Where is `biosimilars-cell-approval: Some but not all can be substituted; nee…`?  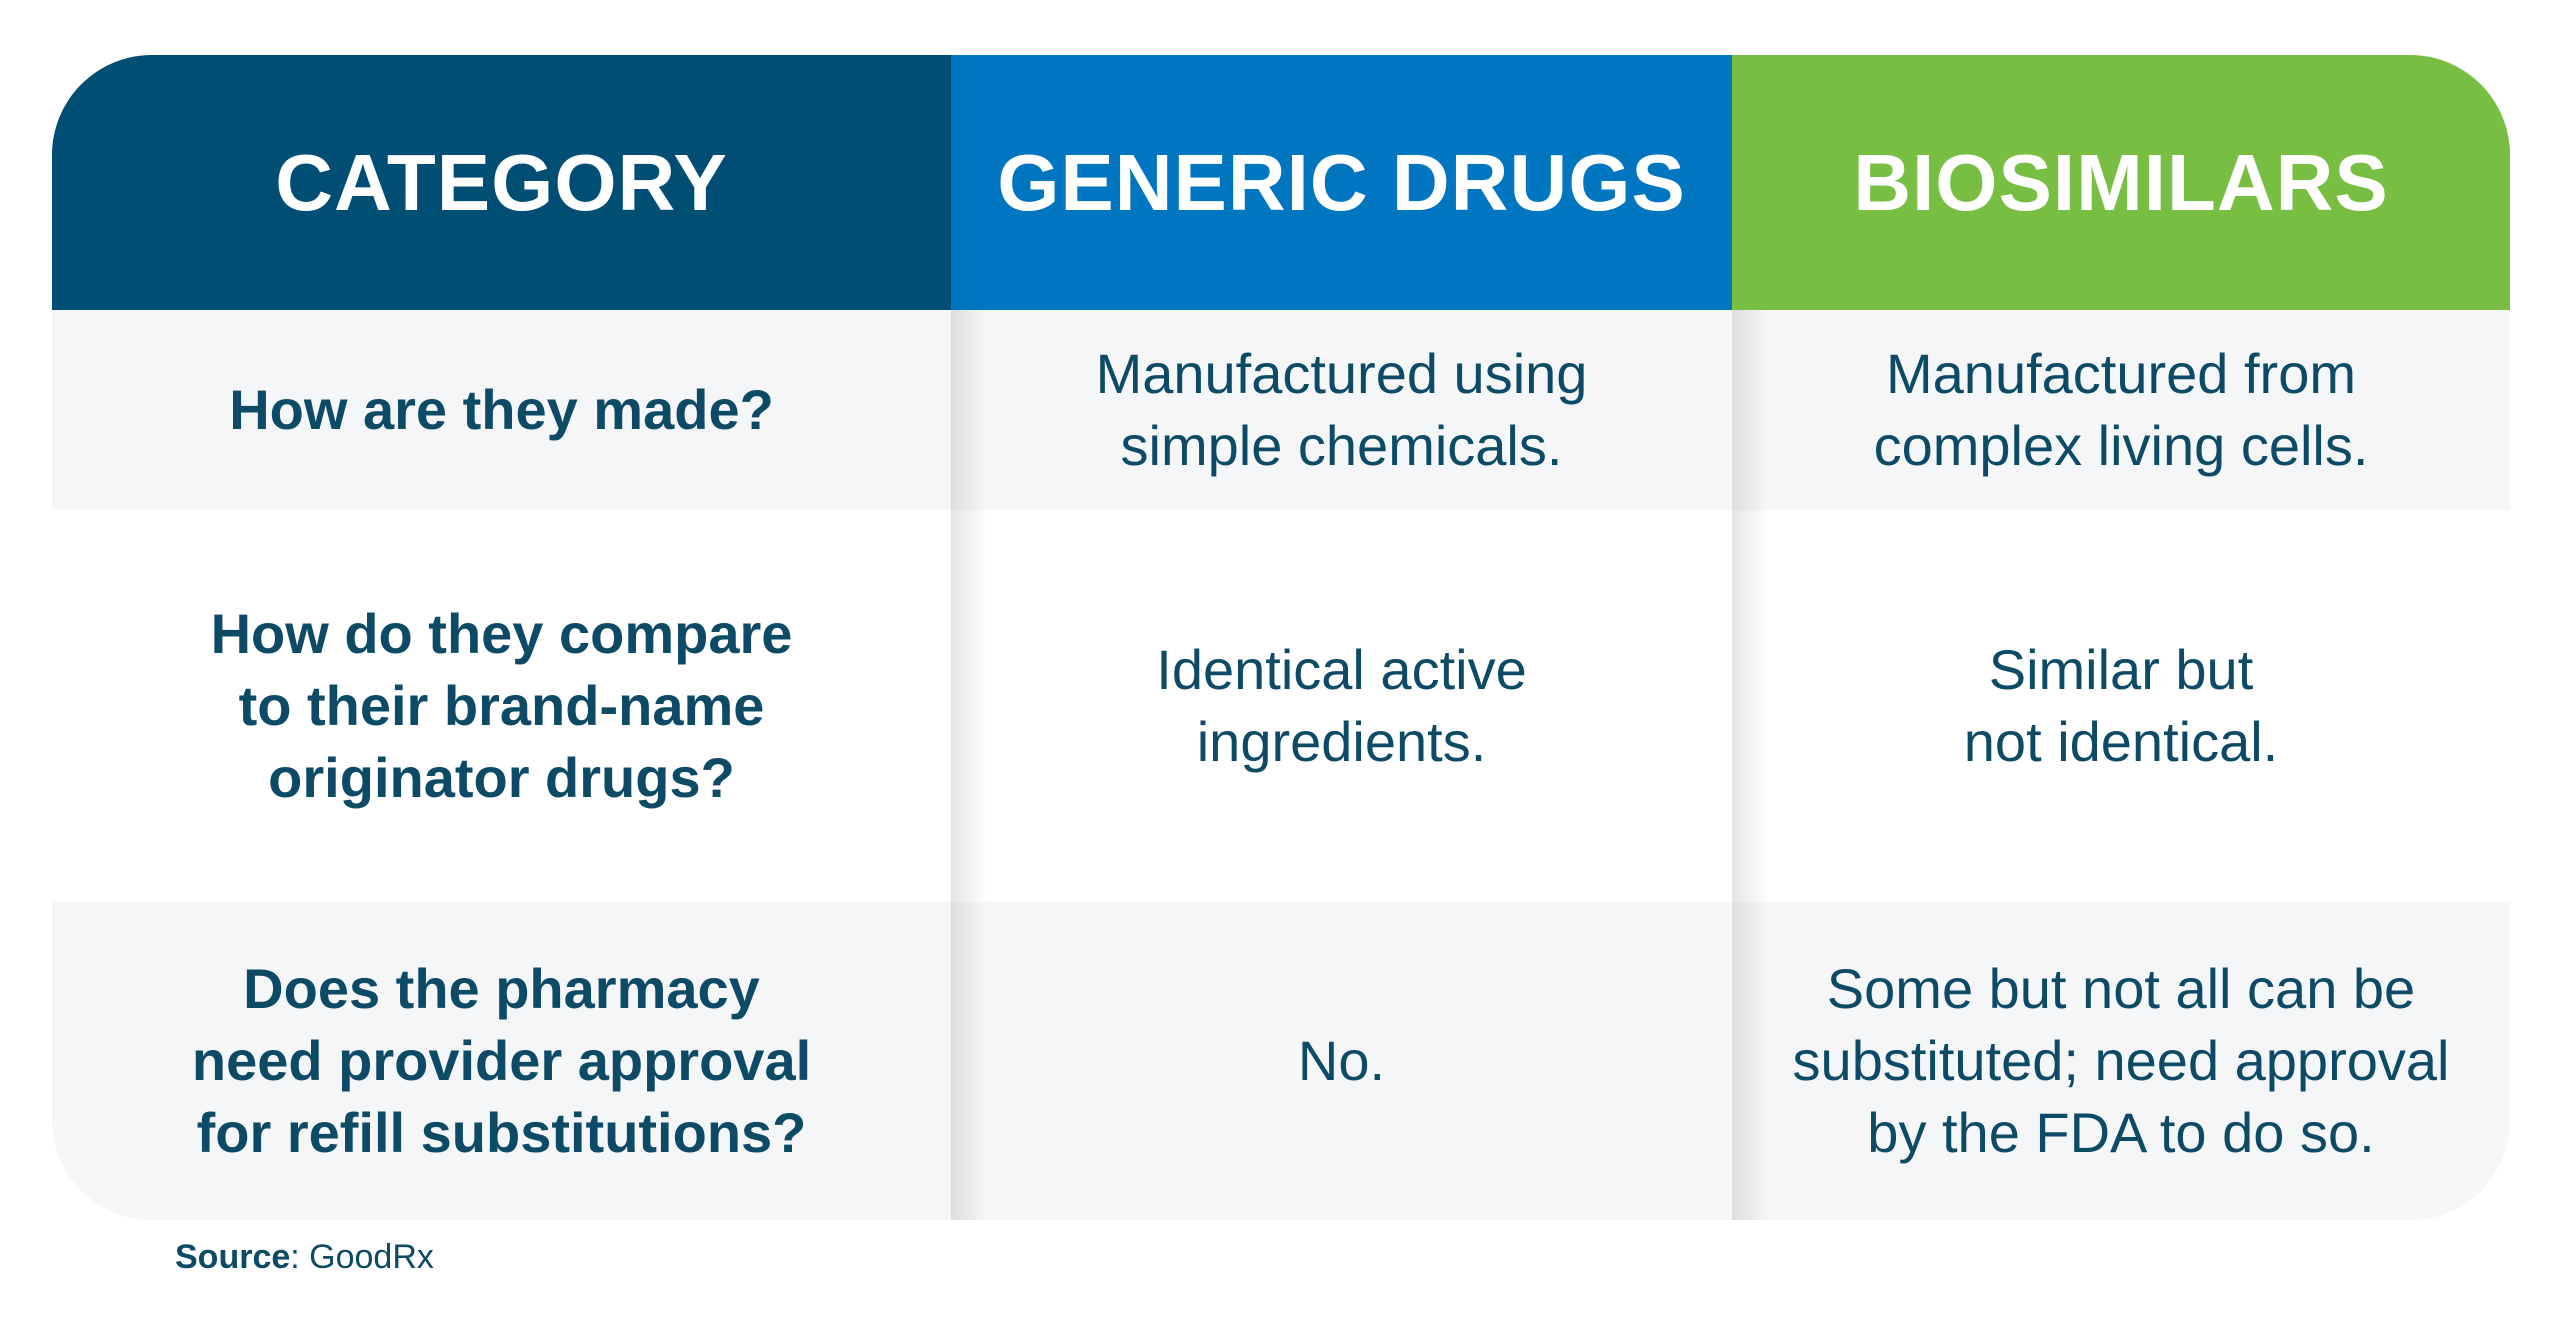 biosimilars-cell-approval: Some but not all can be substituted; nee… is located at coordinates (2121, 1061).